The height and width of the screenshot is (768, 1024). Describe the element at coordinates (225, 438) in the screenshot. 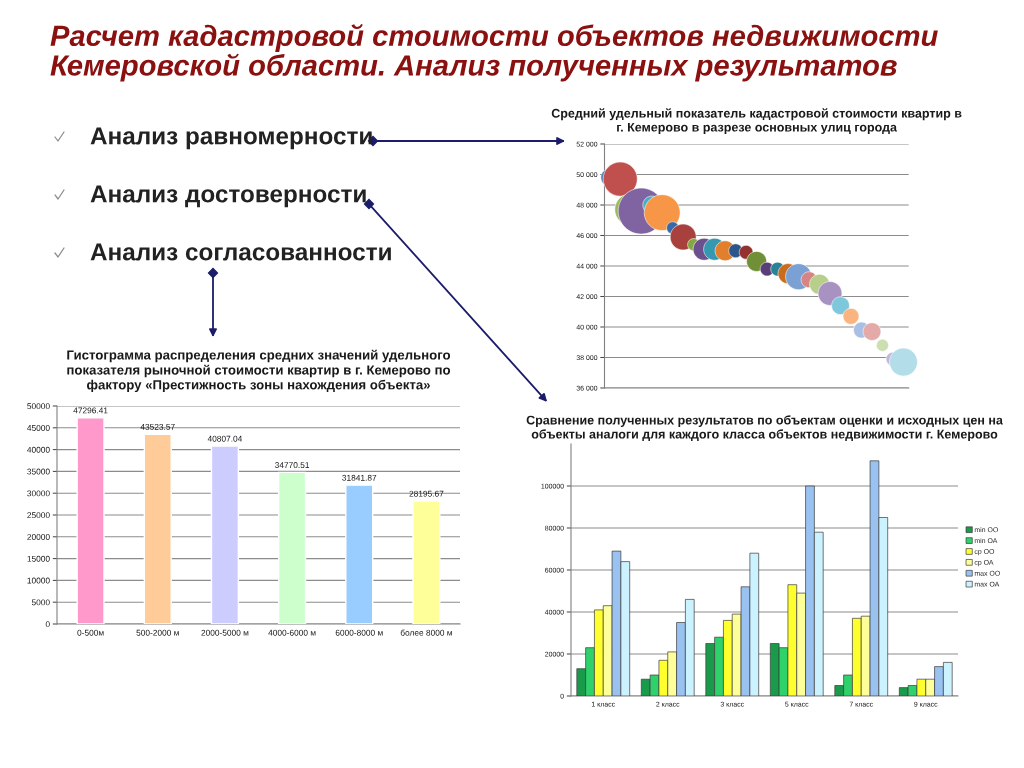

I see `data-label: 40807.04` at that location.